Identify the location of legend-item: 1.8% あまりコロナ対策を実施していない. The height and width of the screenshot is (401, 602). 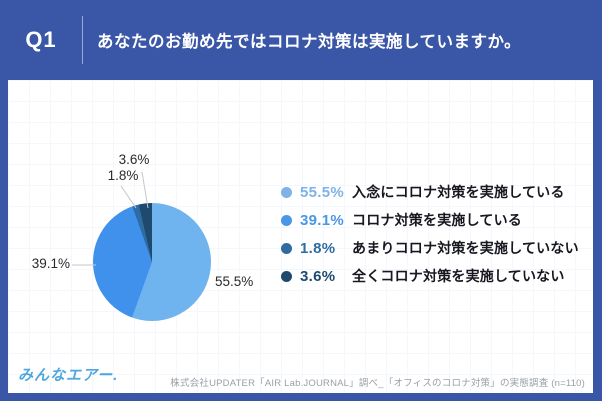
(431, 248).